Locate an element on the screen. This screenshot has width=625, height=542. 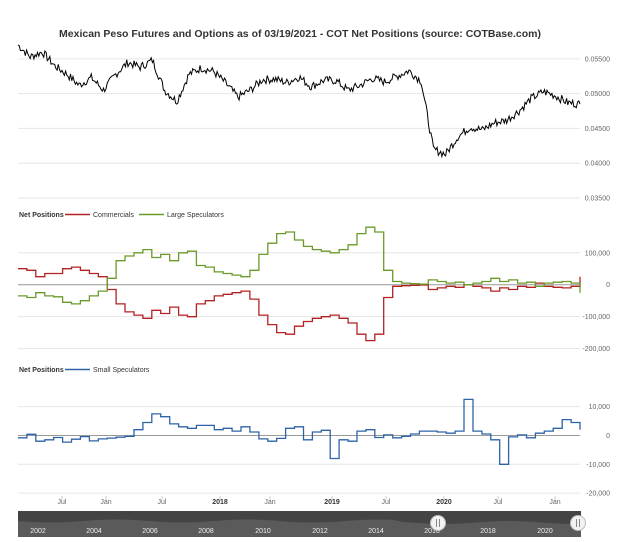
navigator-year-labels: 2002 2004 2006 2008 2010 2012 2014 2016 2018 2020 is located at coordinates (291, 531).